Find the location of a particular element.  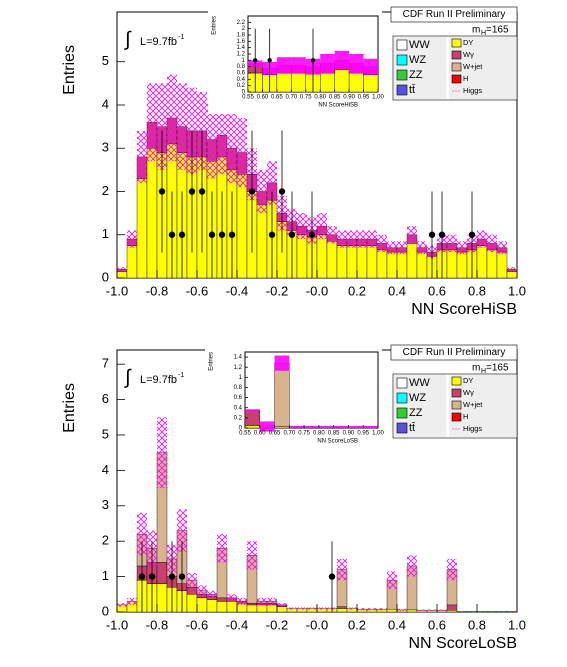

x-tick-label: -1.0 is located at coordinates (117, 290).